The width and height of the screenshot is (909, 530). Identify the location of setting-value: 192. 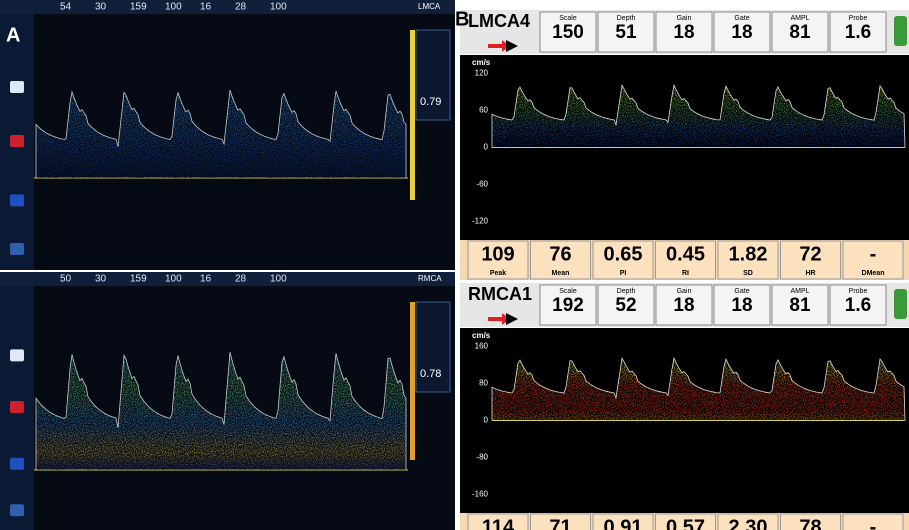
(568, 305).